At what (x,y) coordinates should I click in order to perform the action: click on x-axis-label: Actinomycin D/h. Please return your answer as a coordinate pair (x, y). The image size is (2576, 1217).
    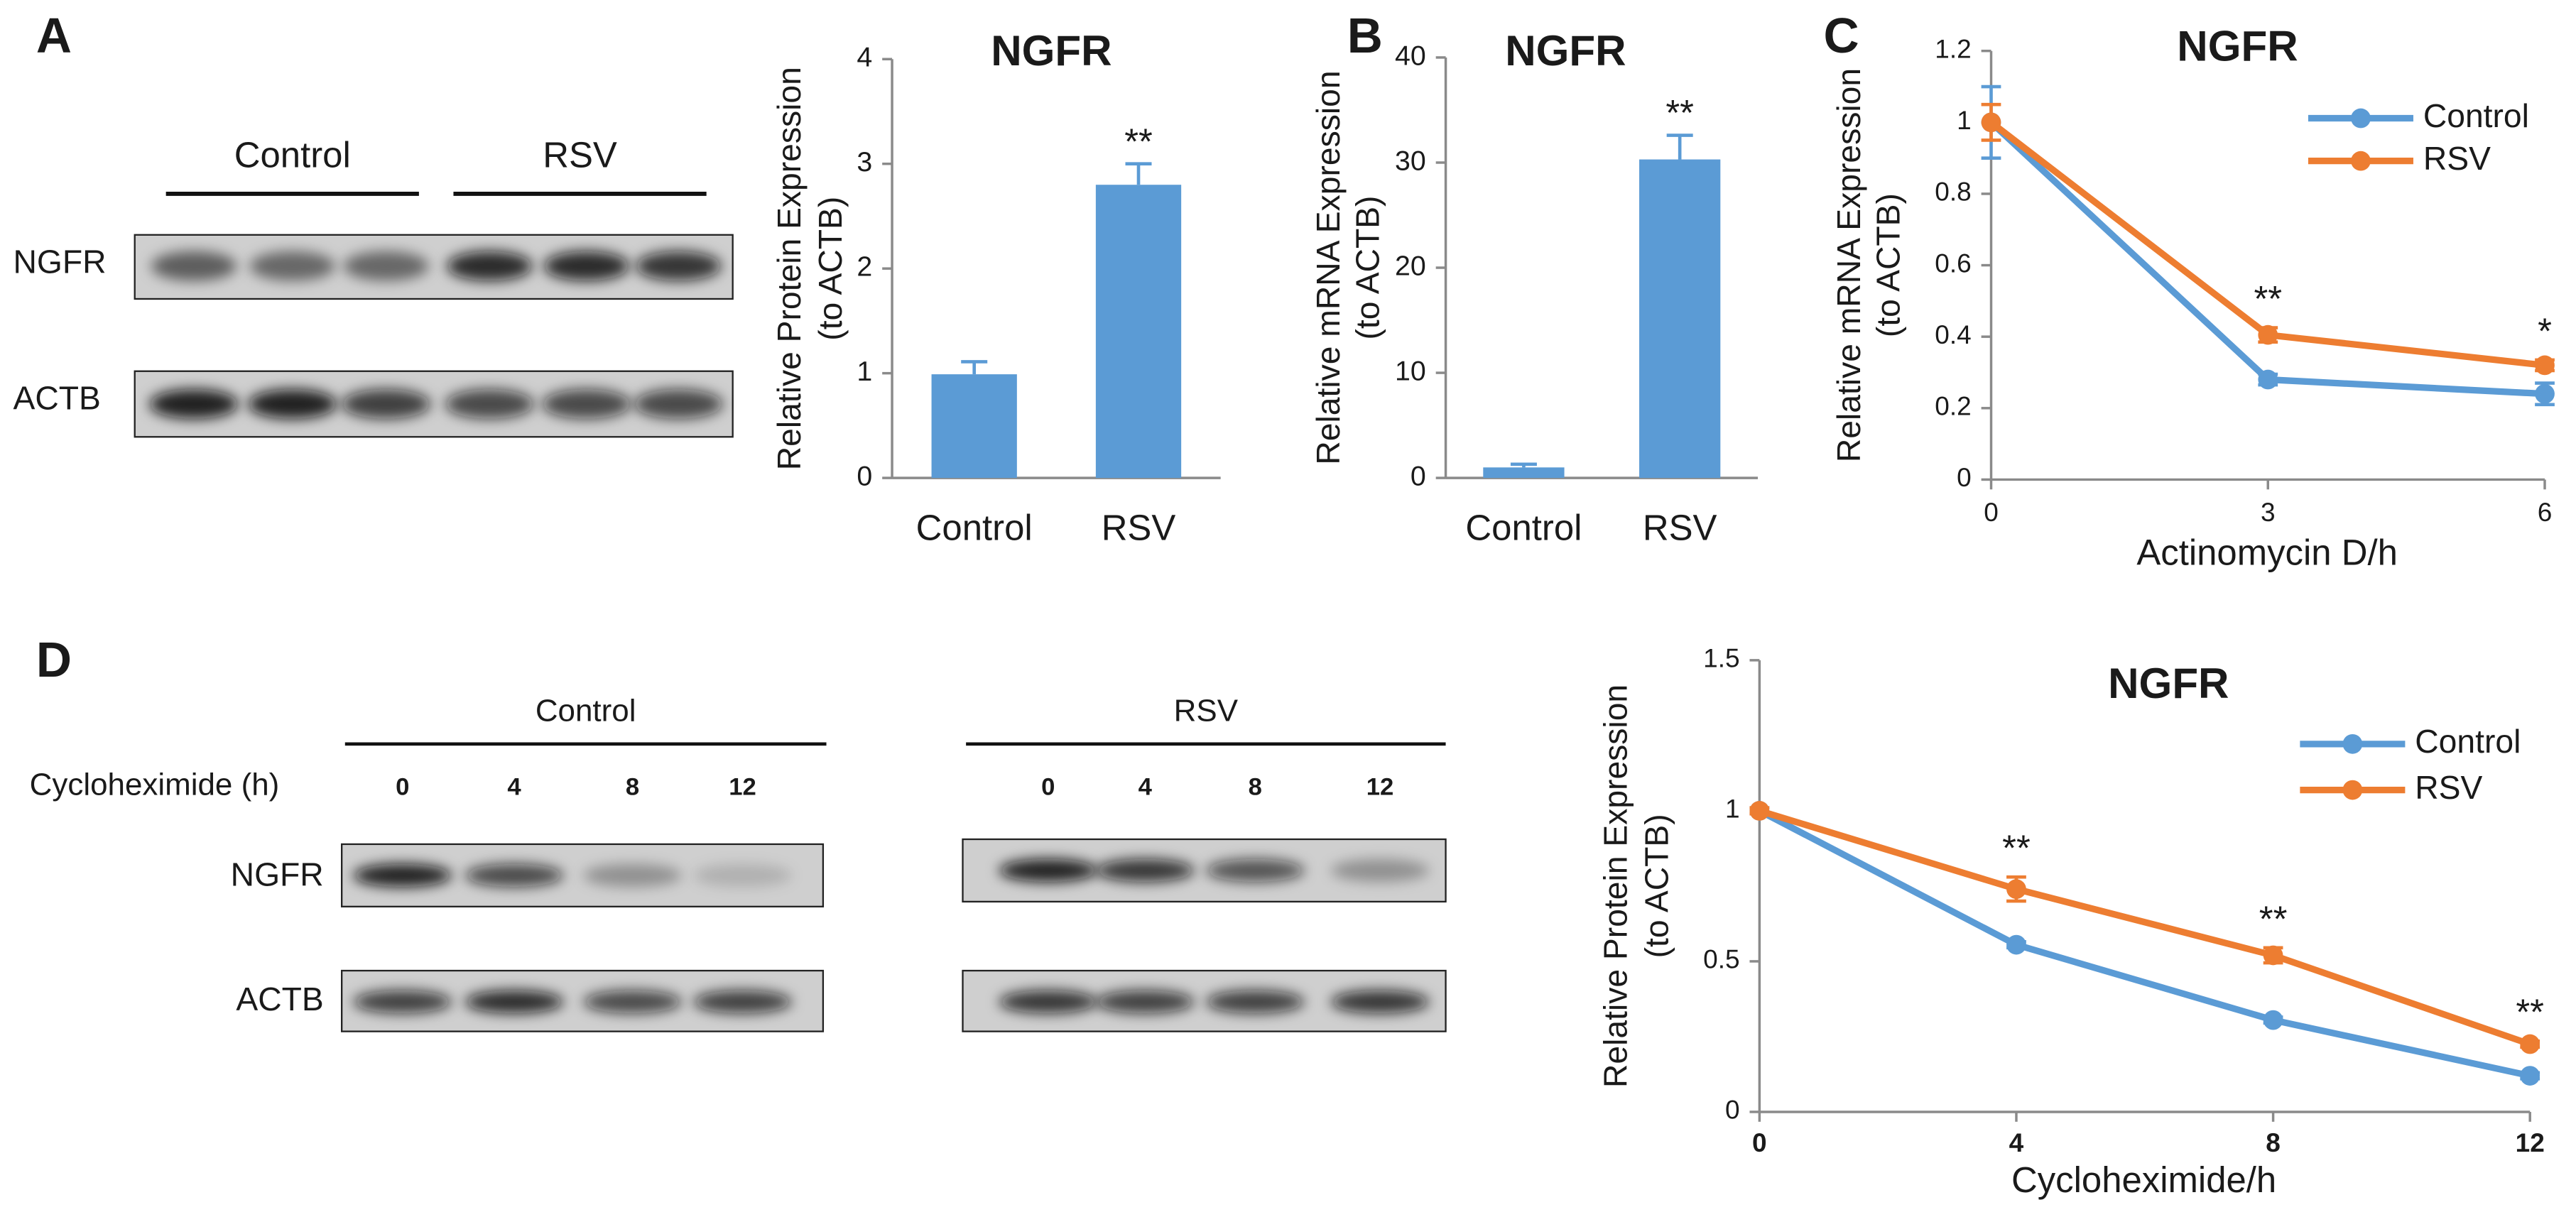
    Looking at the image, I should click on (2267, 552).